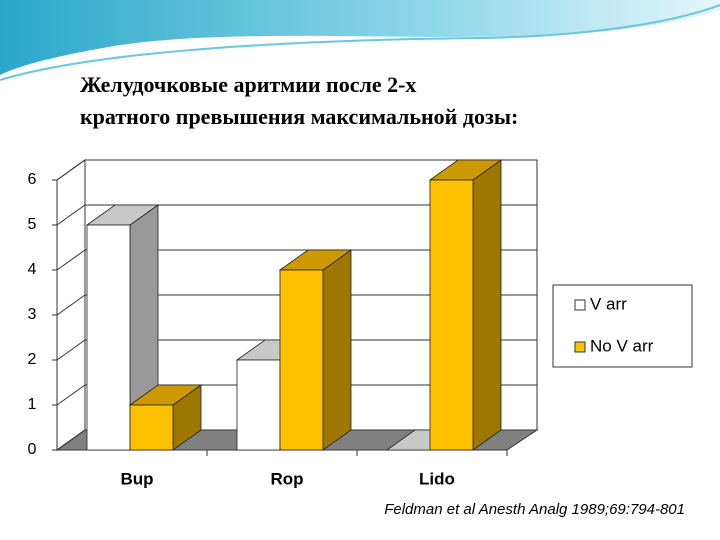  Describe the element at coordinates (360, 37) in the screenshot. I see `header-wave` at that location.